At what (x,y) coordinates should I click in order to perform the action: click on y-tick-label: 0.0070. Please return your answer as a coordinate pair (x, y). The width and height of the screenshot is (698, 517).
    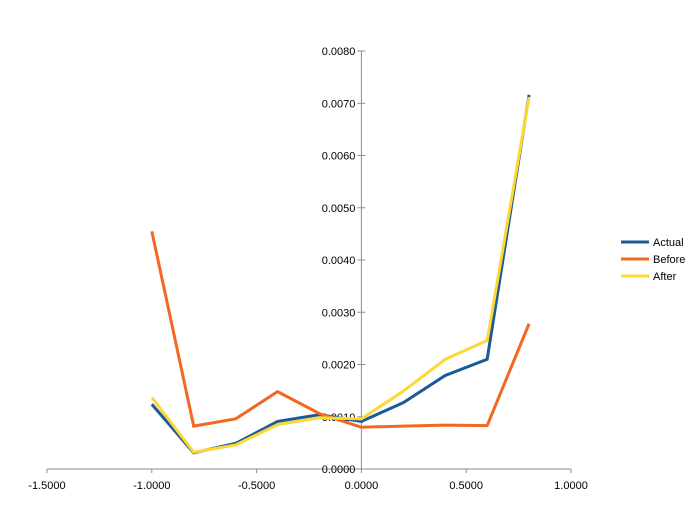
    Looking at the image, I should click on (339, 104).